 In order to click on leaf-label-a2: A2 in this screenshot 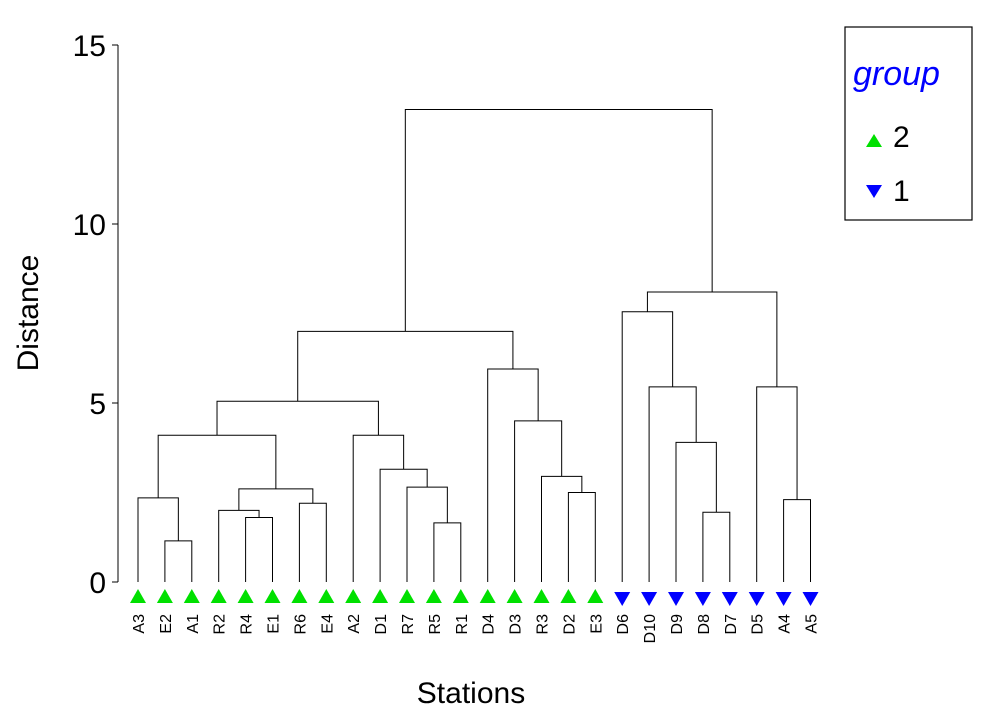, I will do `click(354, 624)`.